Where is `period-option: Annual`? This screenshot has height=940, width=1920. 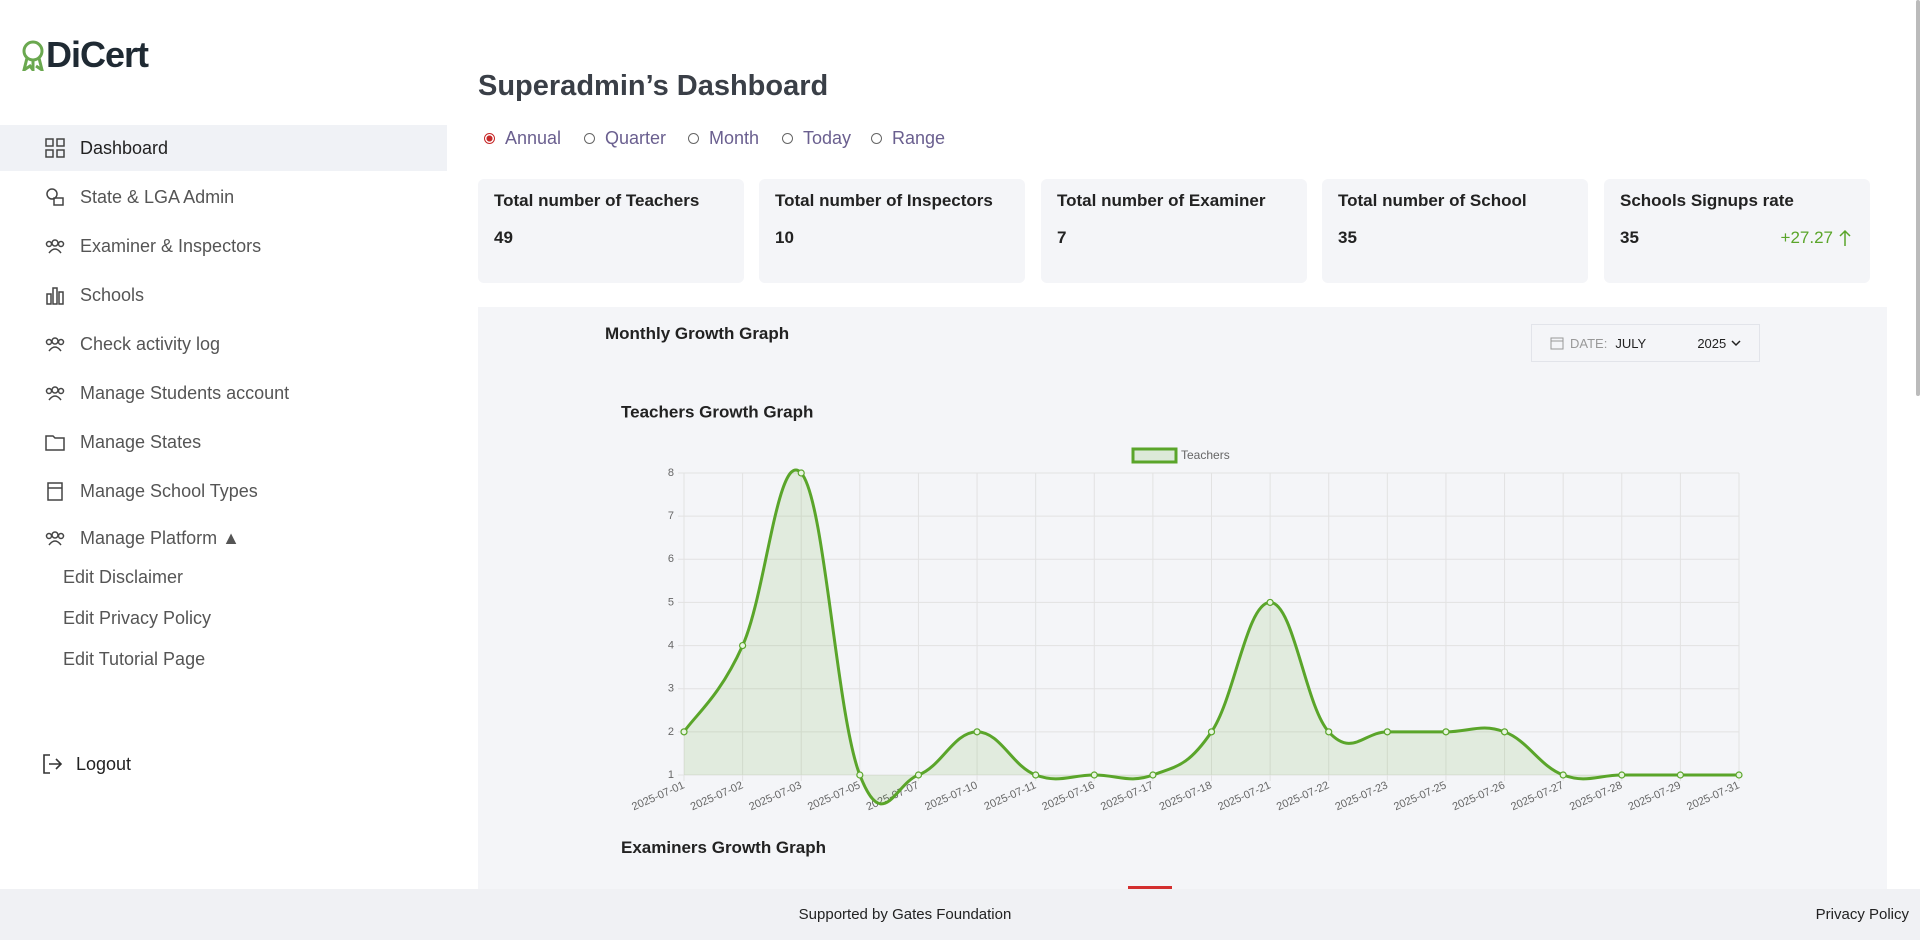 period-option: Annual is located at coordinates (522, 138).